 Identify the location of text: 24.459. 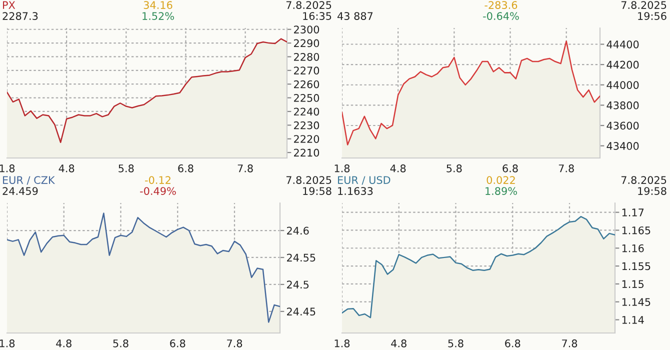
(20, 191).